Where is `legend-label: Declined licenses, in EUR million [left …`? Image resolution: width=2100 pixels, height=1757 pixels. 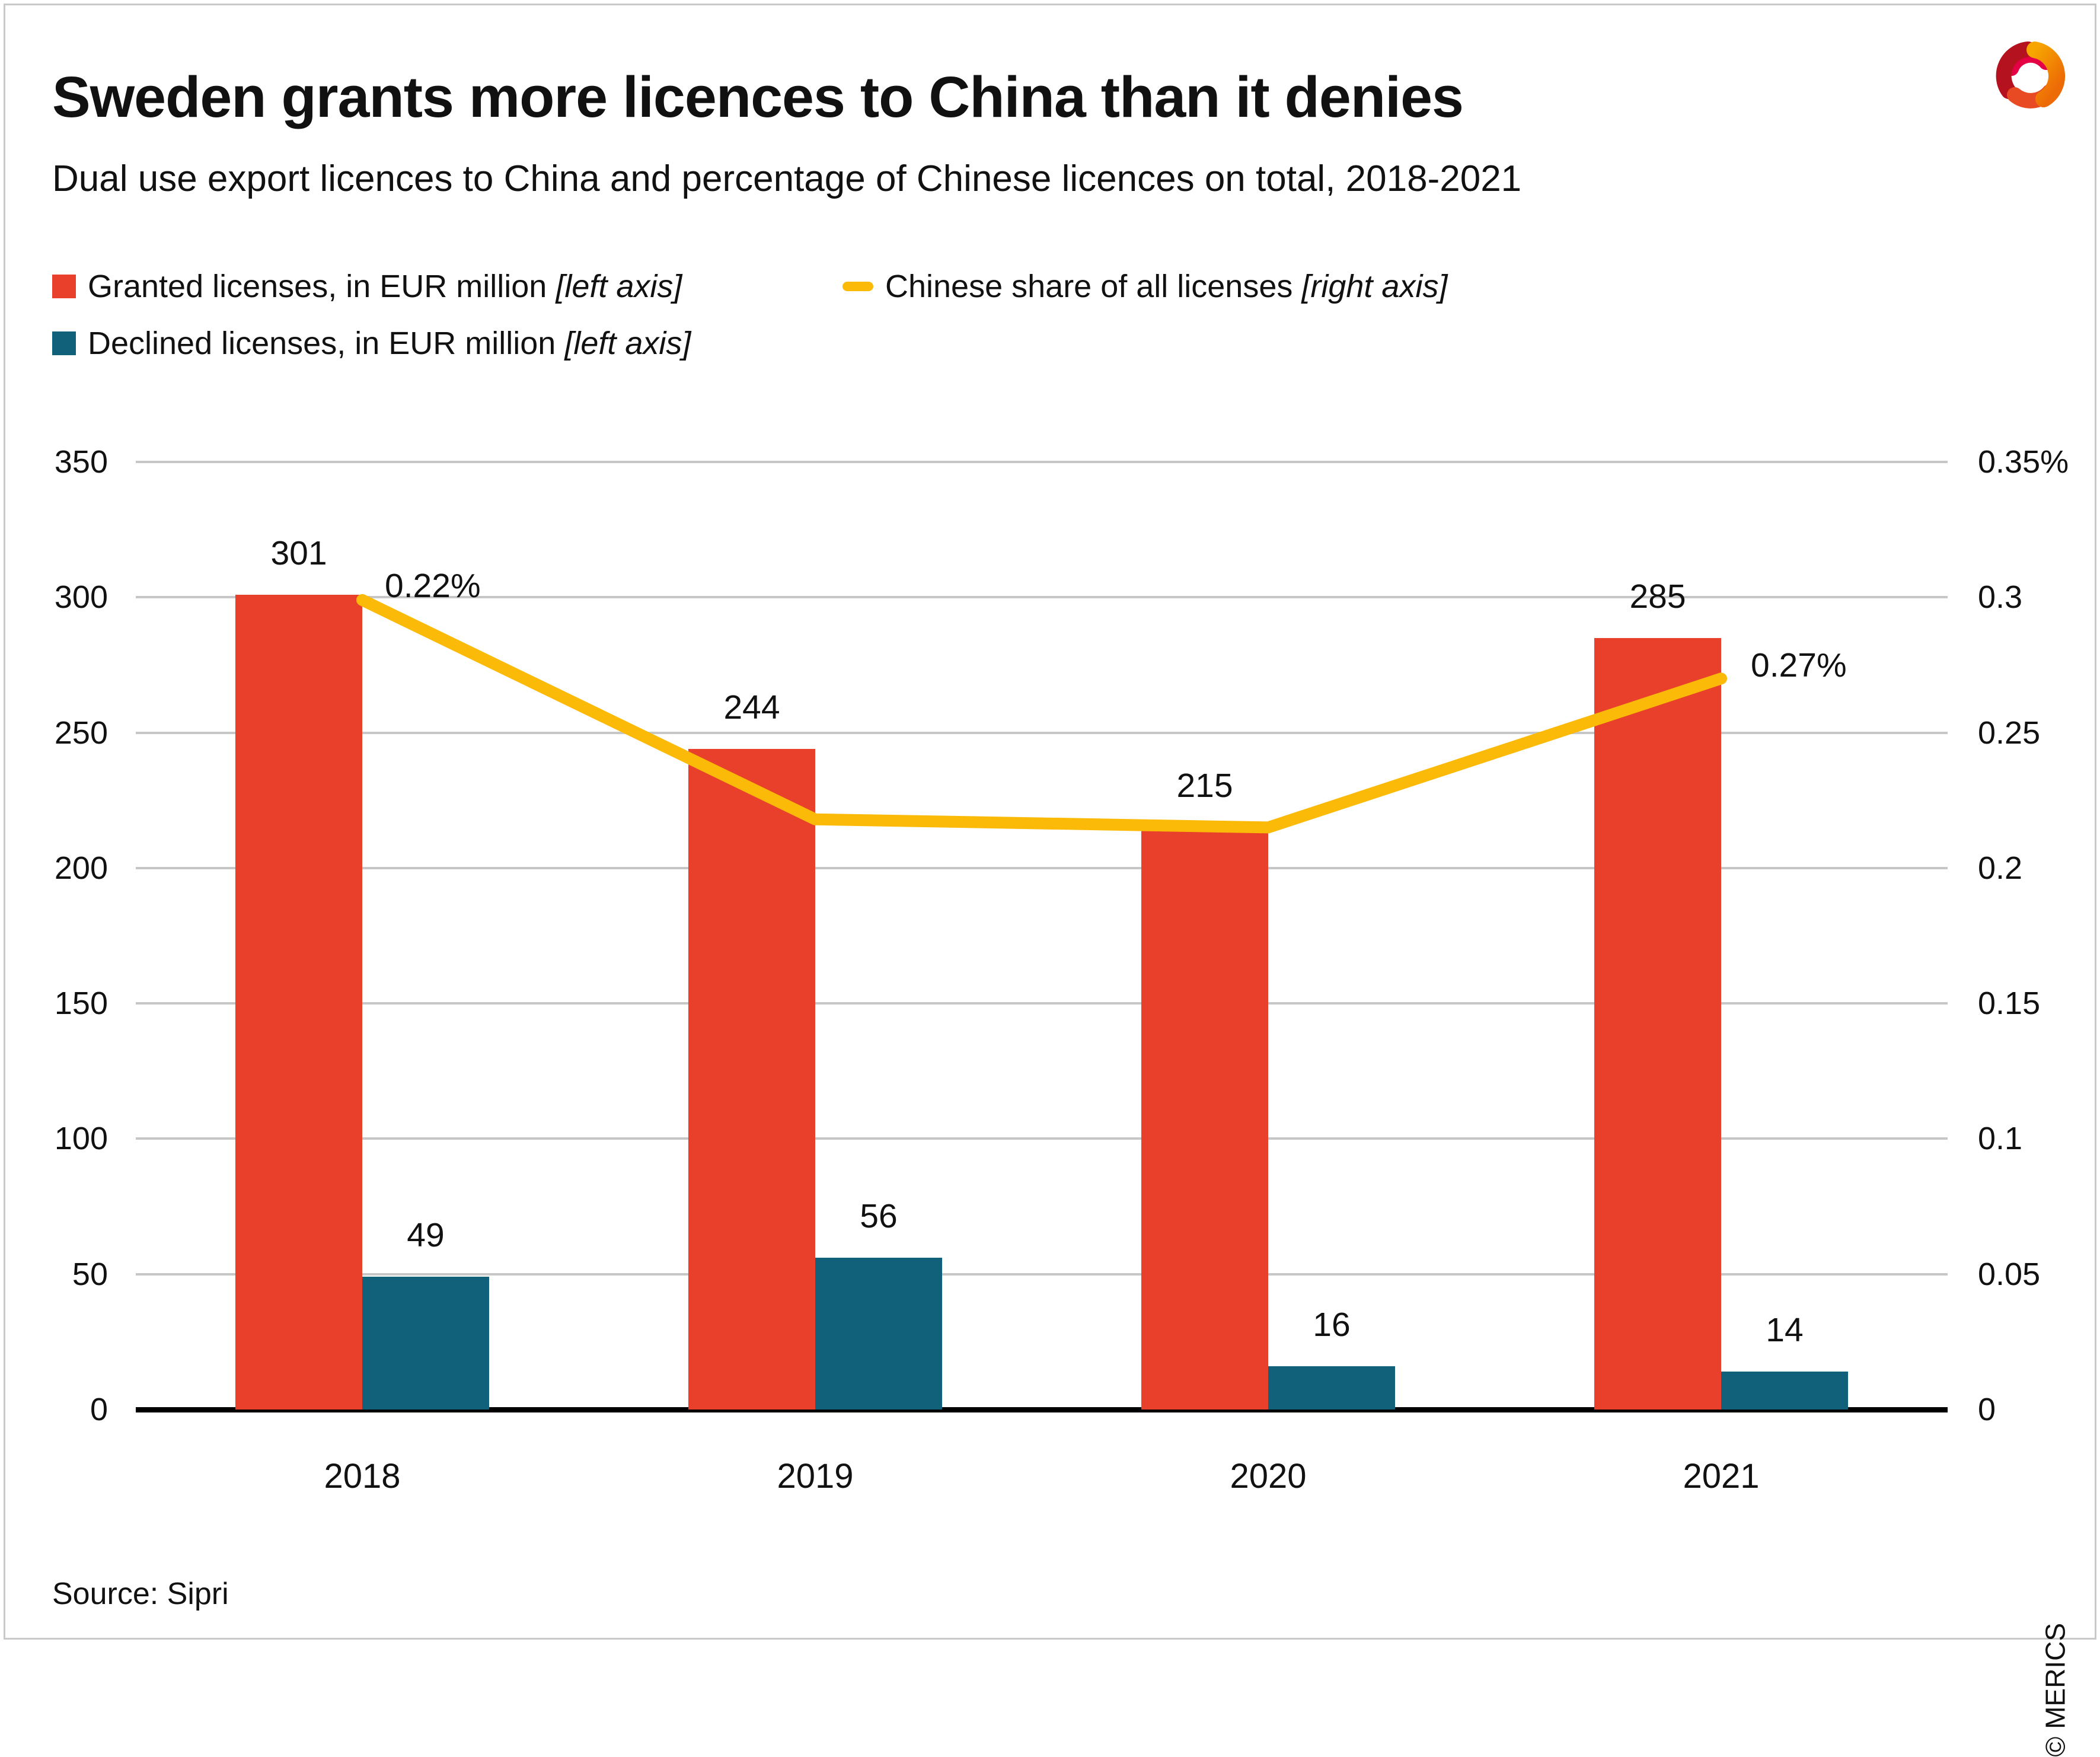
legend-label: Declined licenses, in EUR million [left … is located at coordinates (390, 343).